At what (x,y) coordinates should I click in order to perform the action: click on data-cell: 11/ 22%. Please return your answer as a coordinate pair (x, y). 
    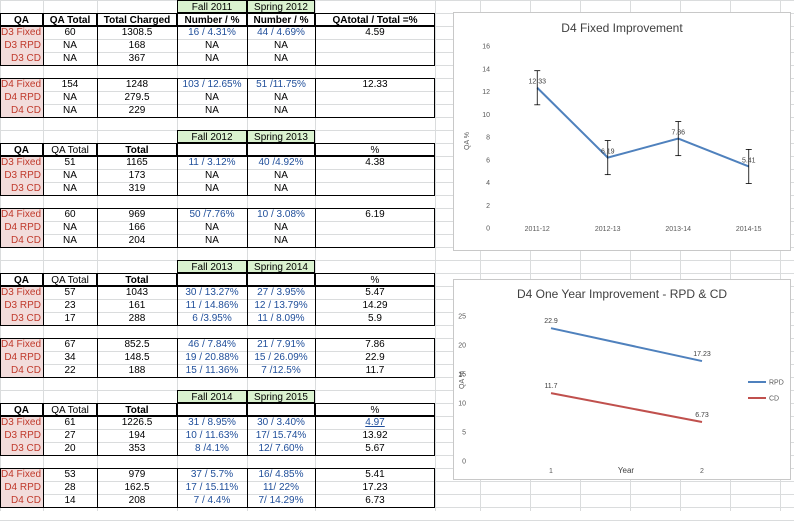
    Looking at the image, I should click on (281, 487).